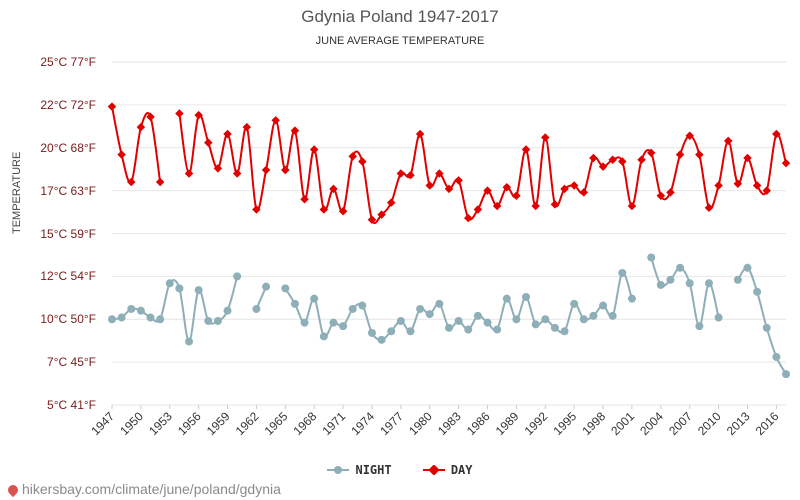 The image size is (800, 500). Describe the element at coordinates (447, 470) in the screenshot. I see `legend-item-day: DAY` at that location.